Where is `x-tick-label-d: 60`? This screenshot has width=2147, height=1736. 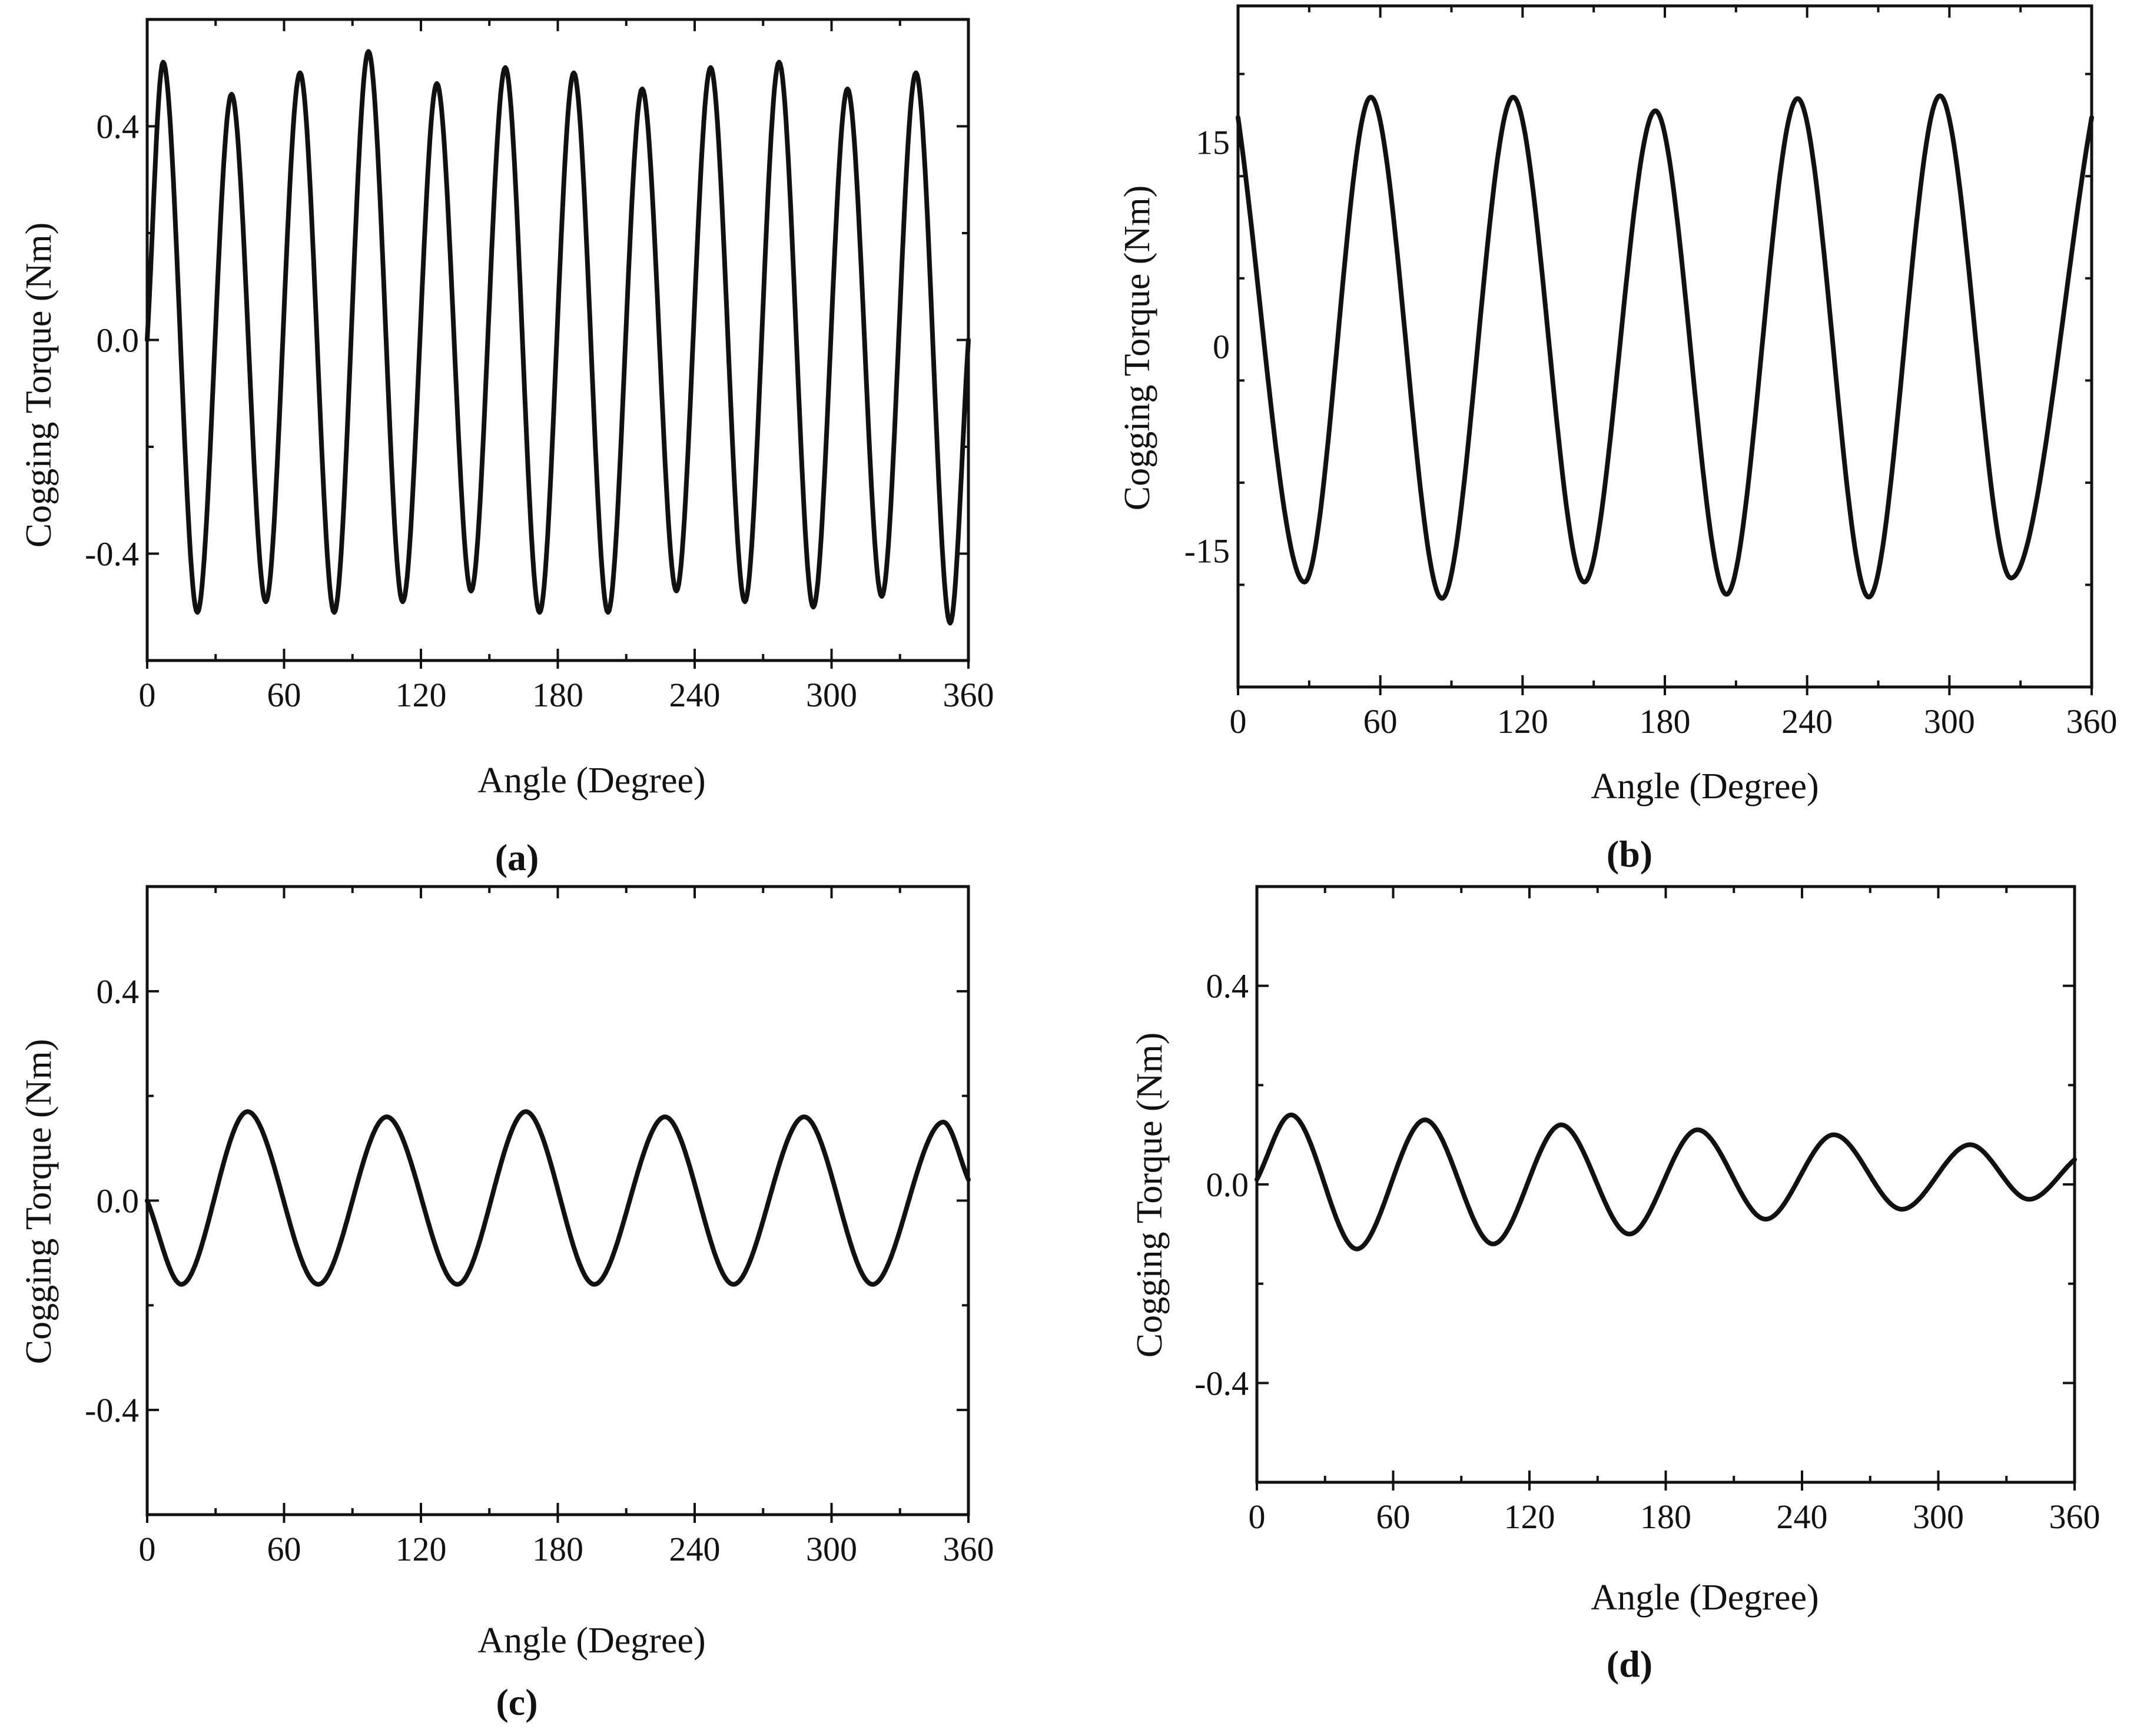 x-tick-label-d: 60 is located at coordinates (1394, 1517).